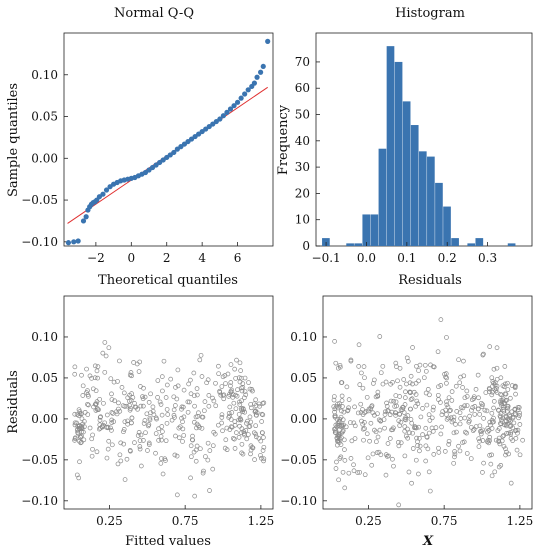 The height and width of the screenshot is (550, 540). I want to click on qq-point, so click(223, 116).